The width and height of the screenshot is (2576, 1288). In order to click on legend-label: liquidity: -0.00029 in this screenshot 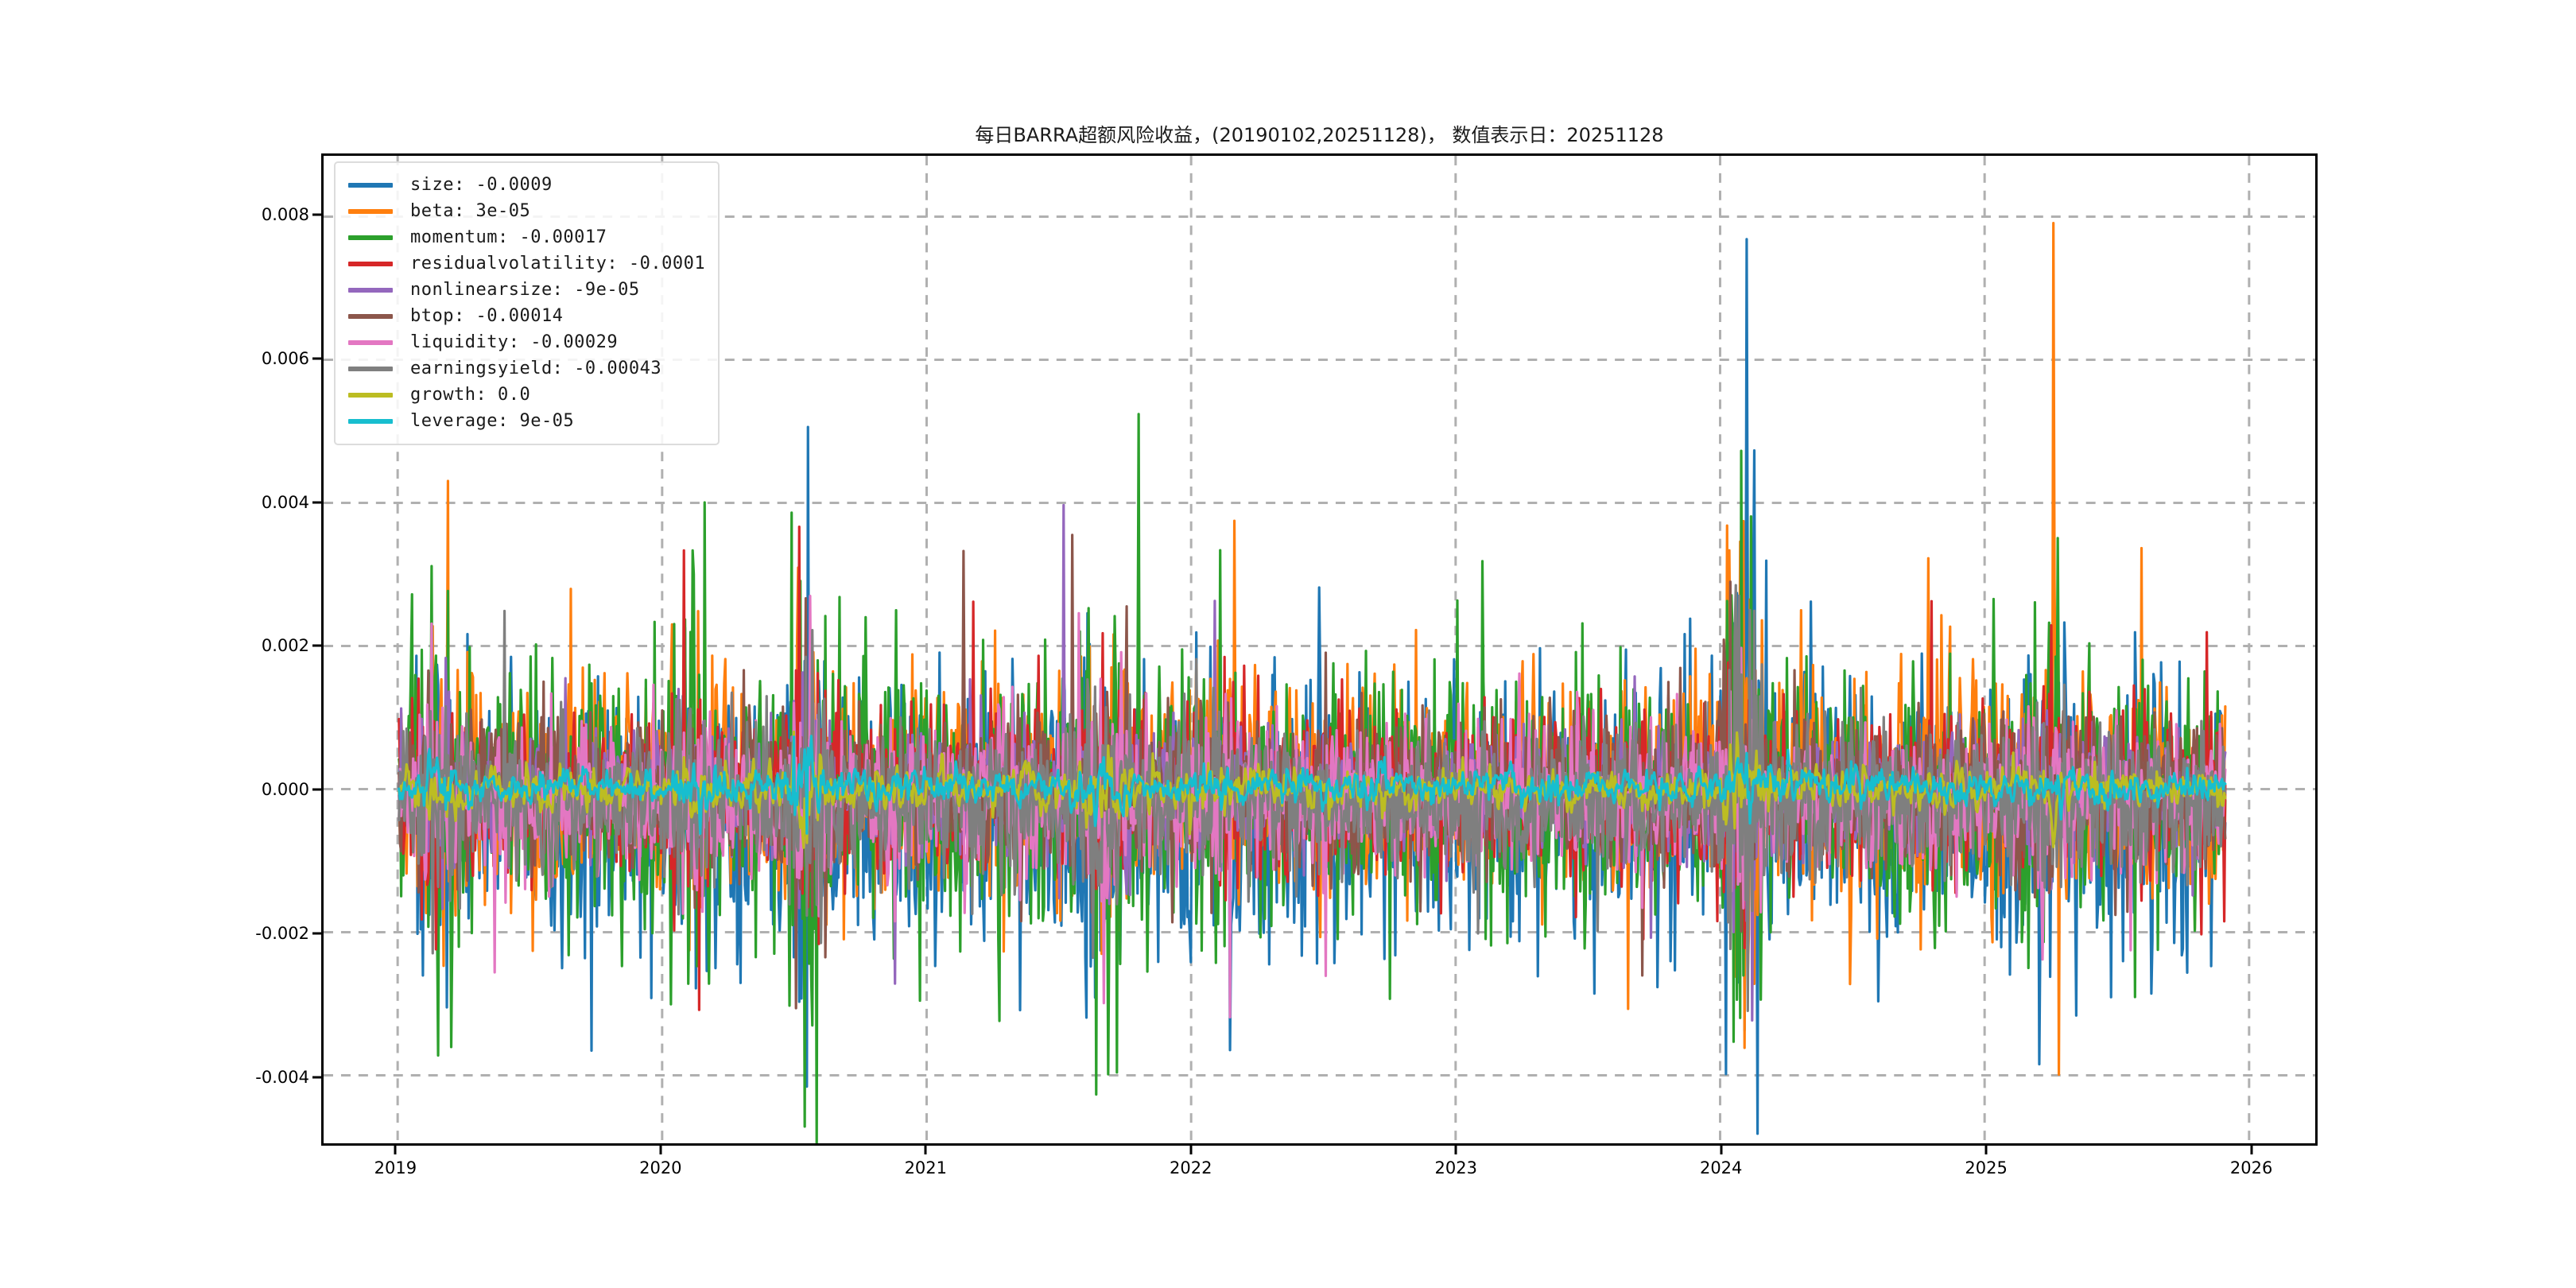, I will do `click(514, 342)`.